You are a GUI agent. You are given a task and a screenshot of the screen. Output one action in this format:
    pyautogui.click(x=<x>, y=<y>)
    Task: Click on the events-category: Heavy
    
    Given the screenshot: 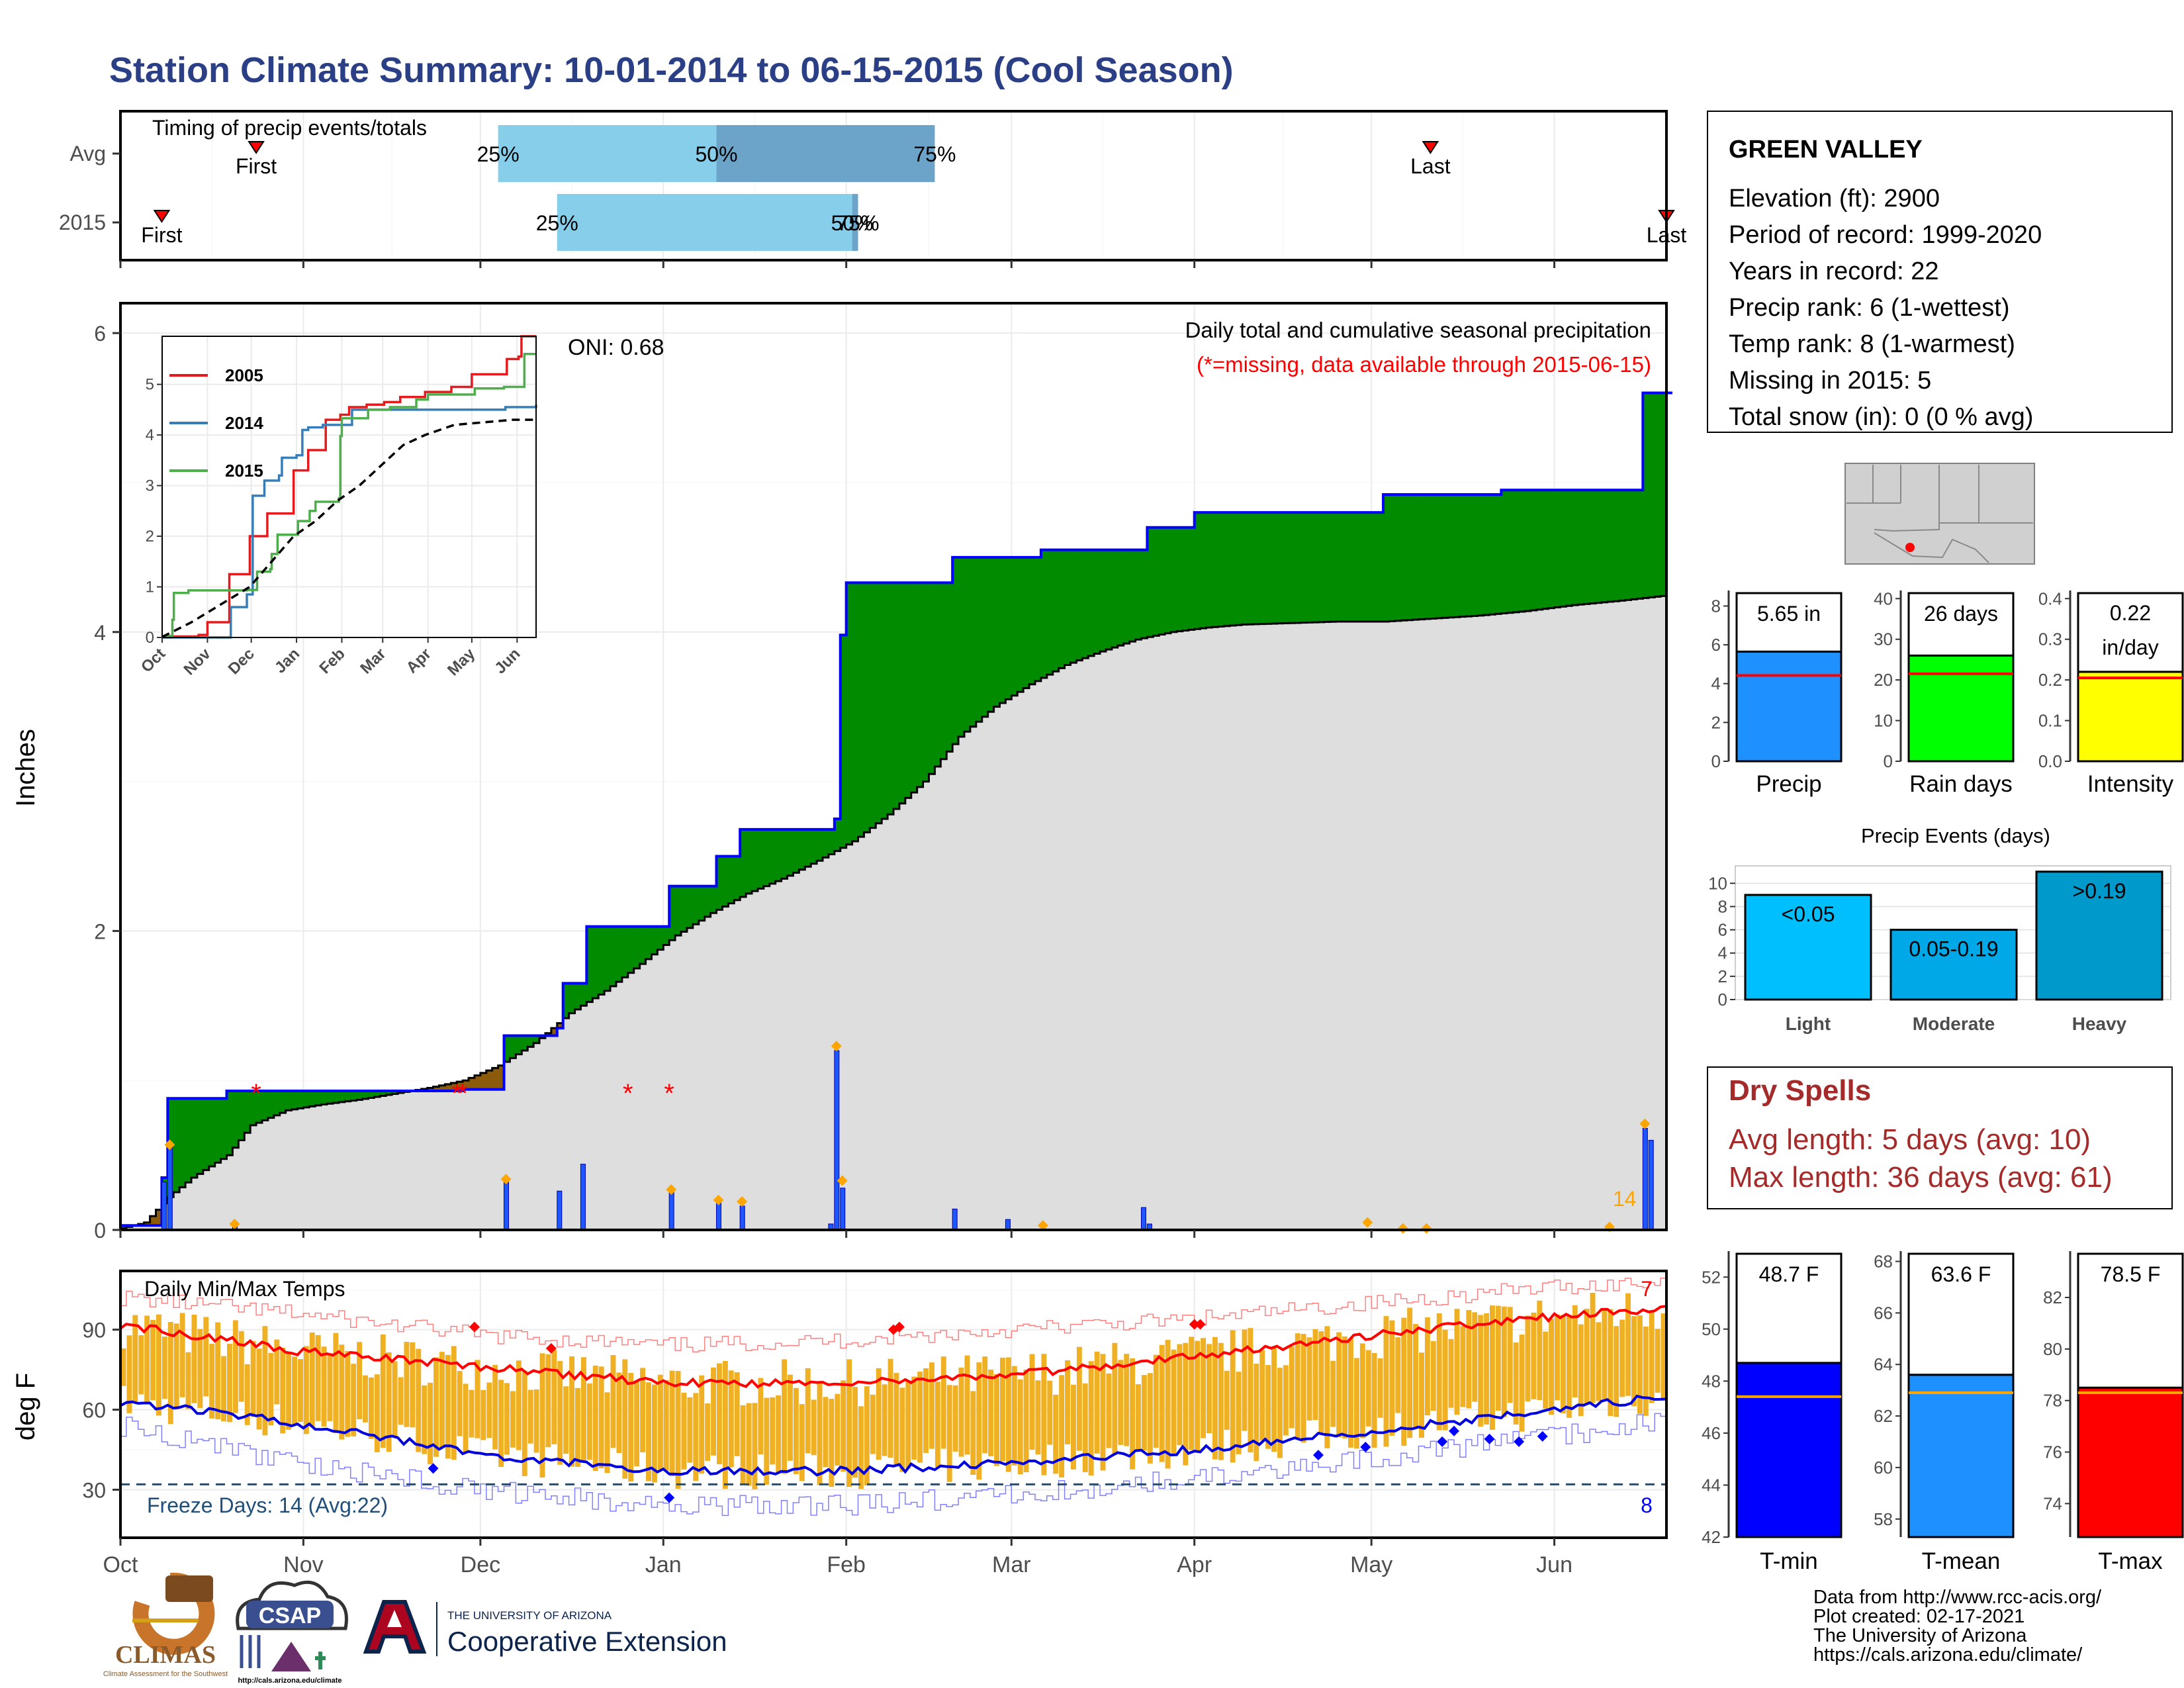 What is the action you would take?
    pyautogui.click(x=2099, y=1023)
    